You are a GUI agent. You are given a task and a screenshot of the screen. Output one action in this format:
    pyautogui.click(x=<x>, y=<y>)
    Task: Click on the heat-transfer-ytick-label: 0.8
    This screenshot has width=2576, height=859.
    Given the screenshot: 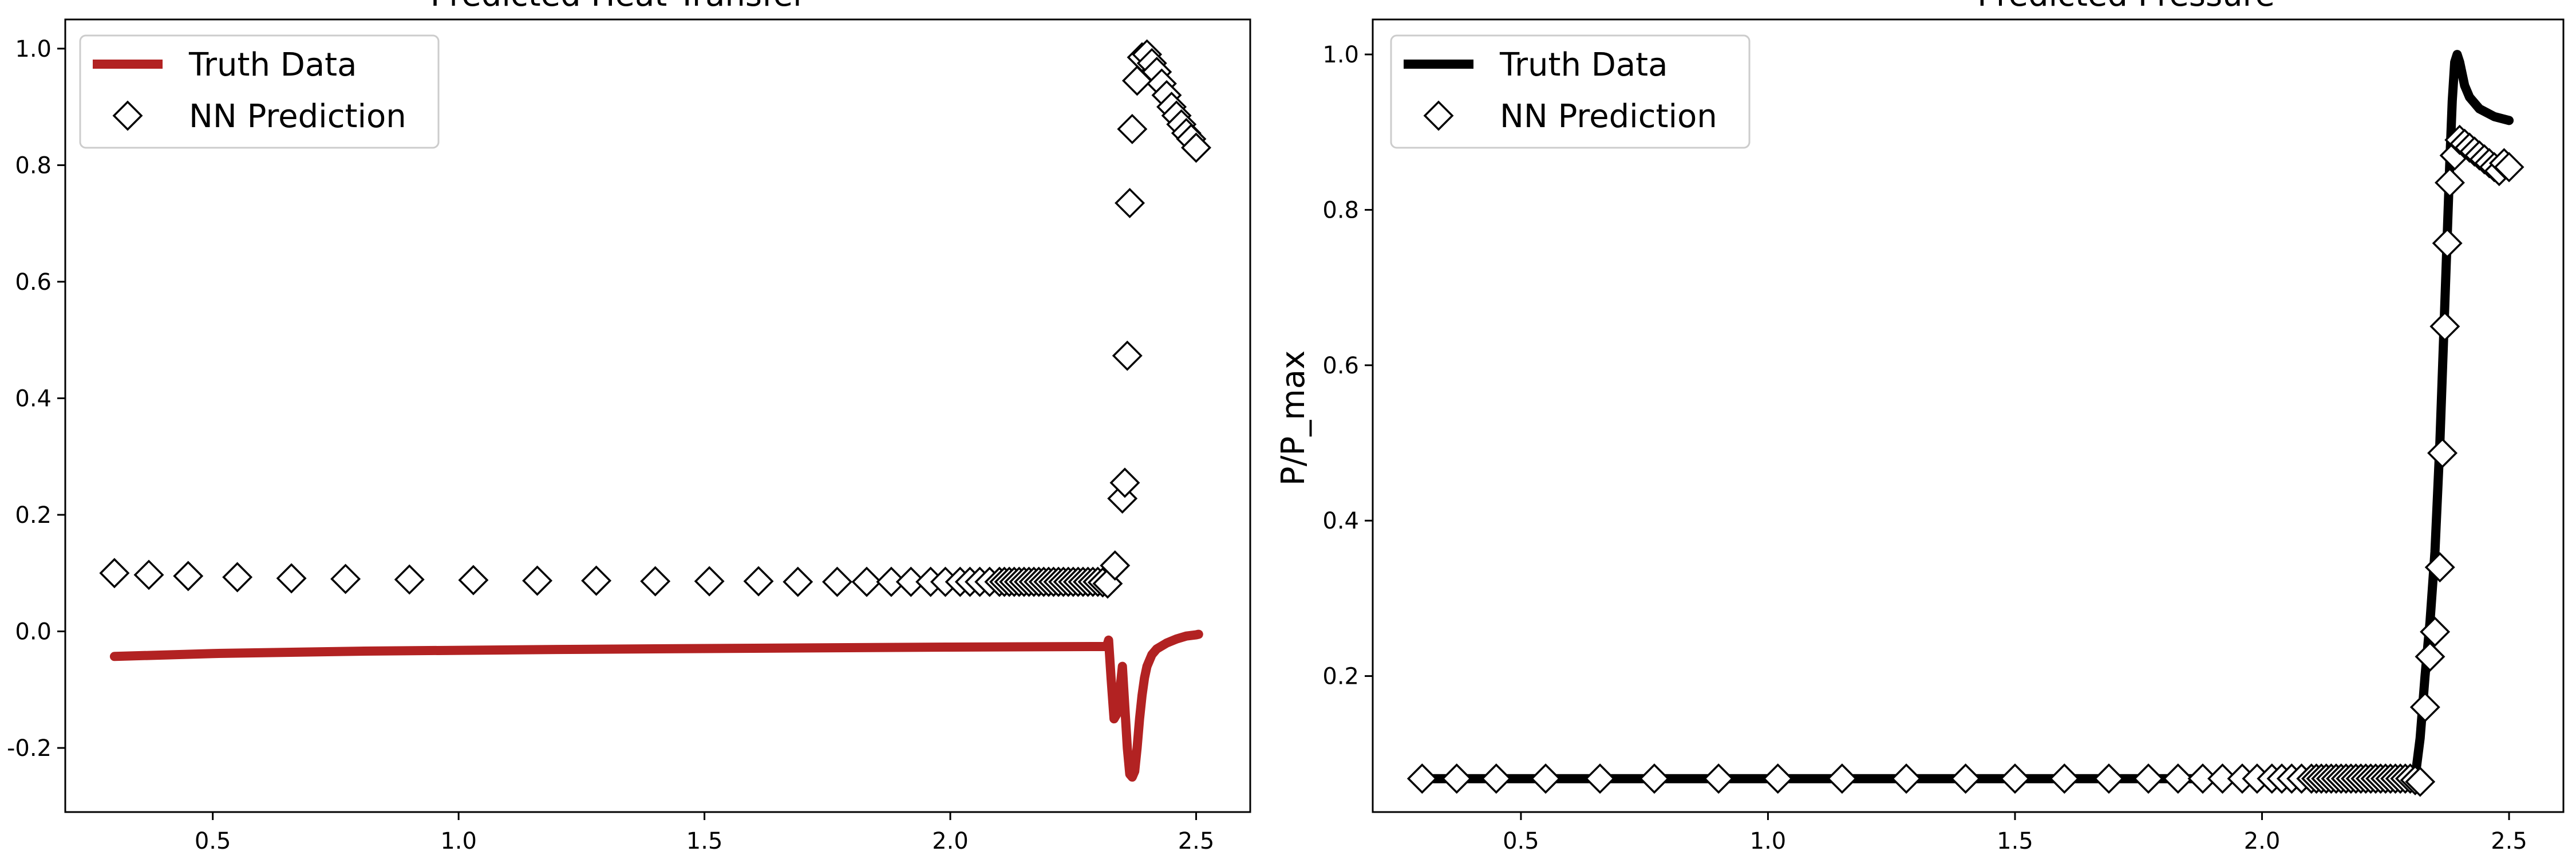 What is the action you would take?
    pyautogui.click(x=33, y=165)
    